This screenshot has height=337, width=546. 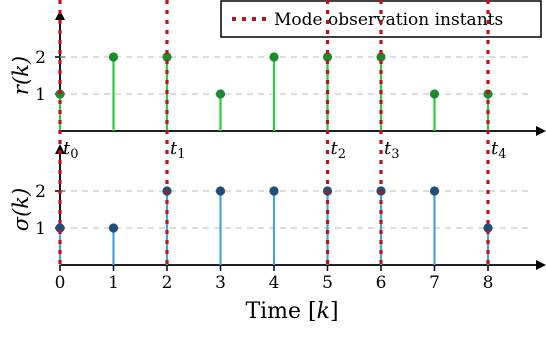 What do you see at coordinates (167, 283) in the screenshot?
I see `x-tick-label: 2` at bounding box center [167, 283].